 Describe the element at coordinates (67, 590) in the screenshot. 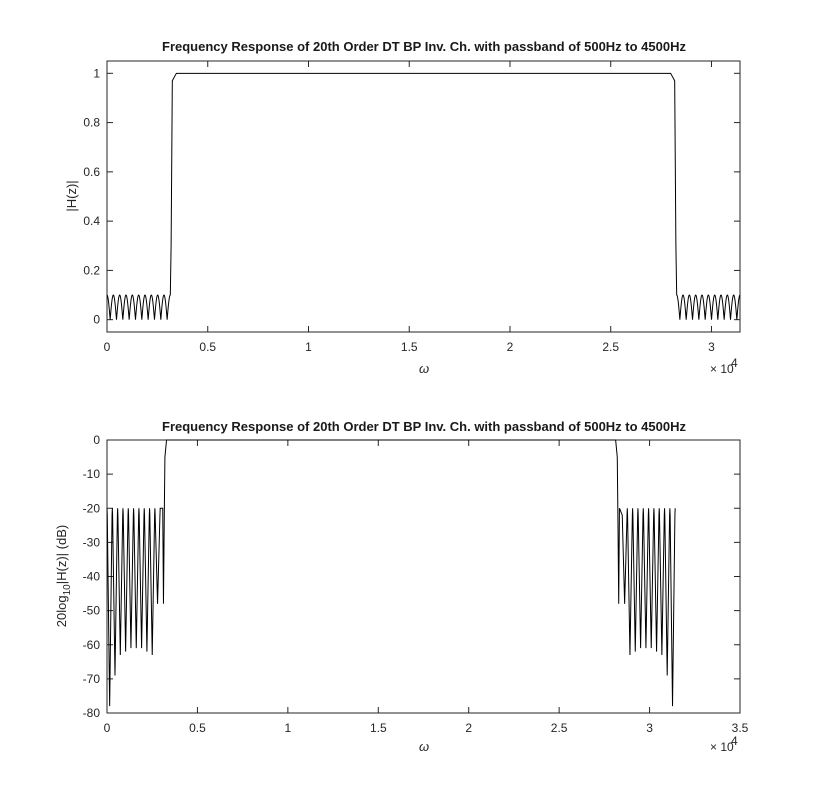

I see `y-axis-label-sub: 10` at that location.